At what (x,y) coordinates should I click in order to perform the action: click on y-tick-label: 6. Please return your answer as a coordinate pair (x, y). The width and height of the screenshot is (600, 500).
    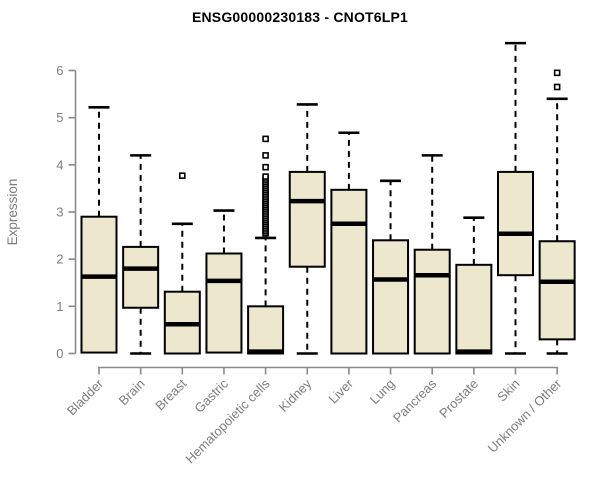
    Looking at the image, I should click on (59, 70).